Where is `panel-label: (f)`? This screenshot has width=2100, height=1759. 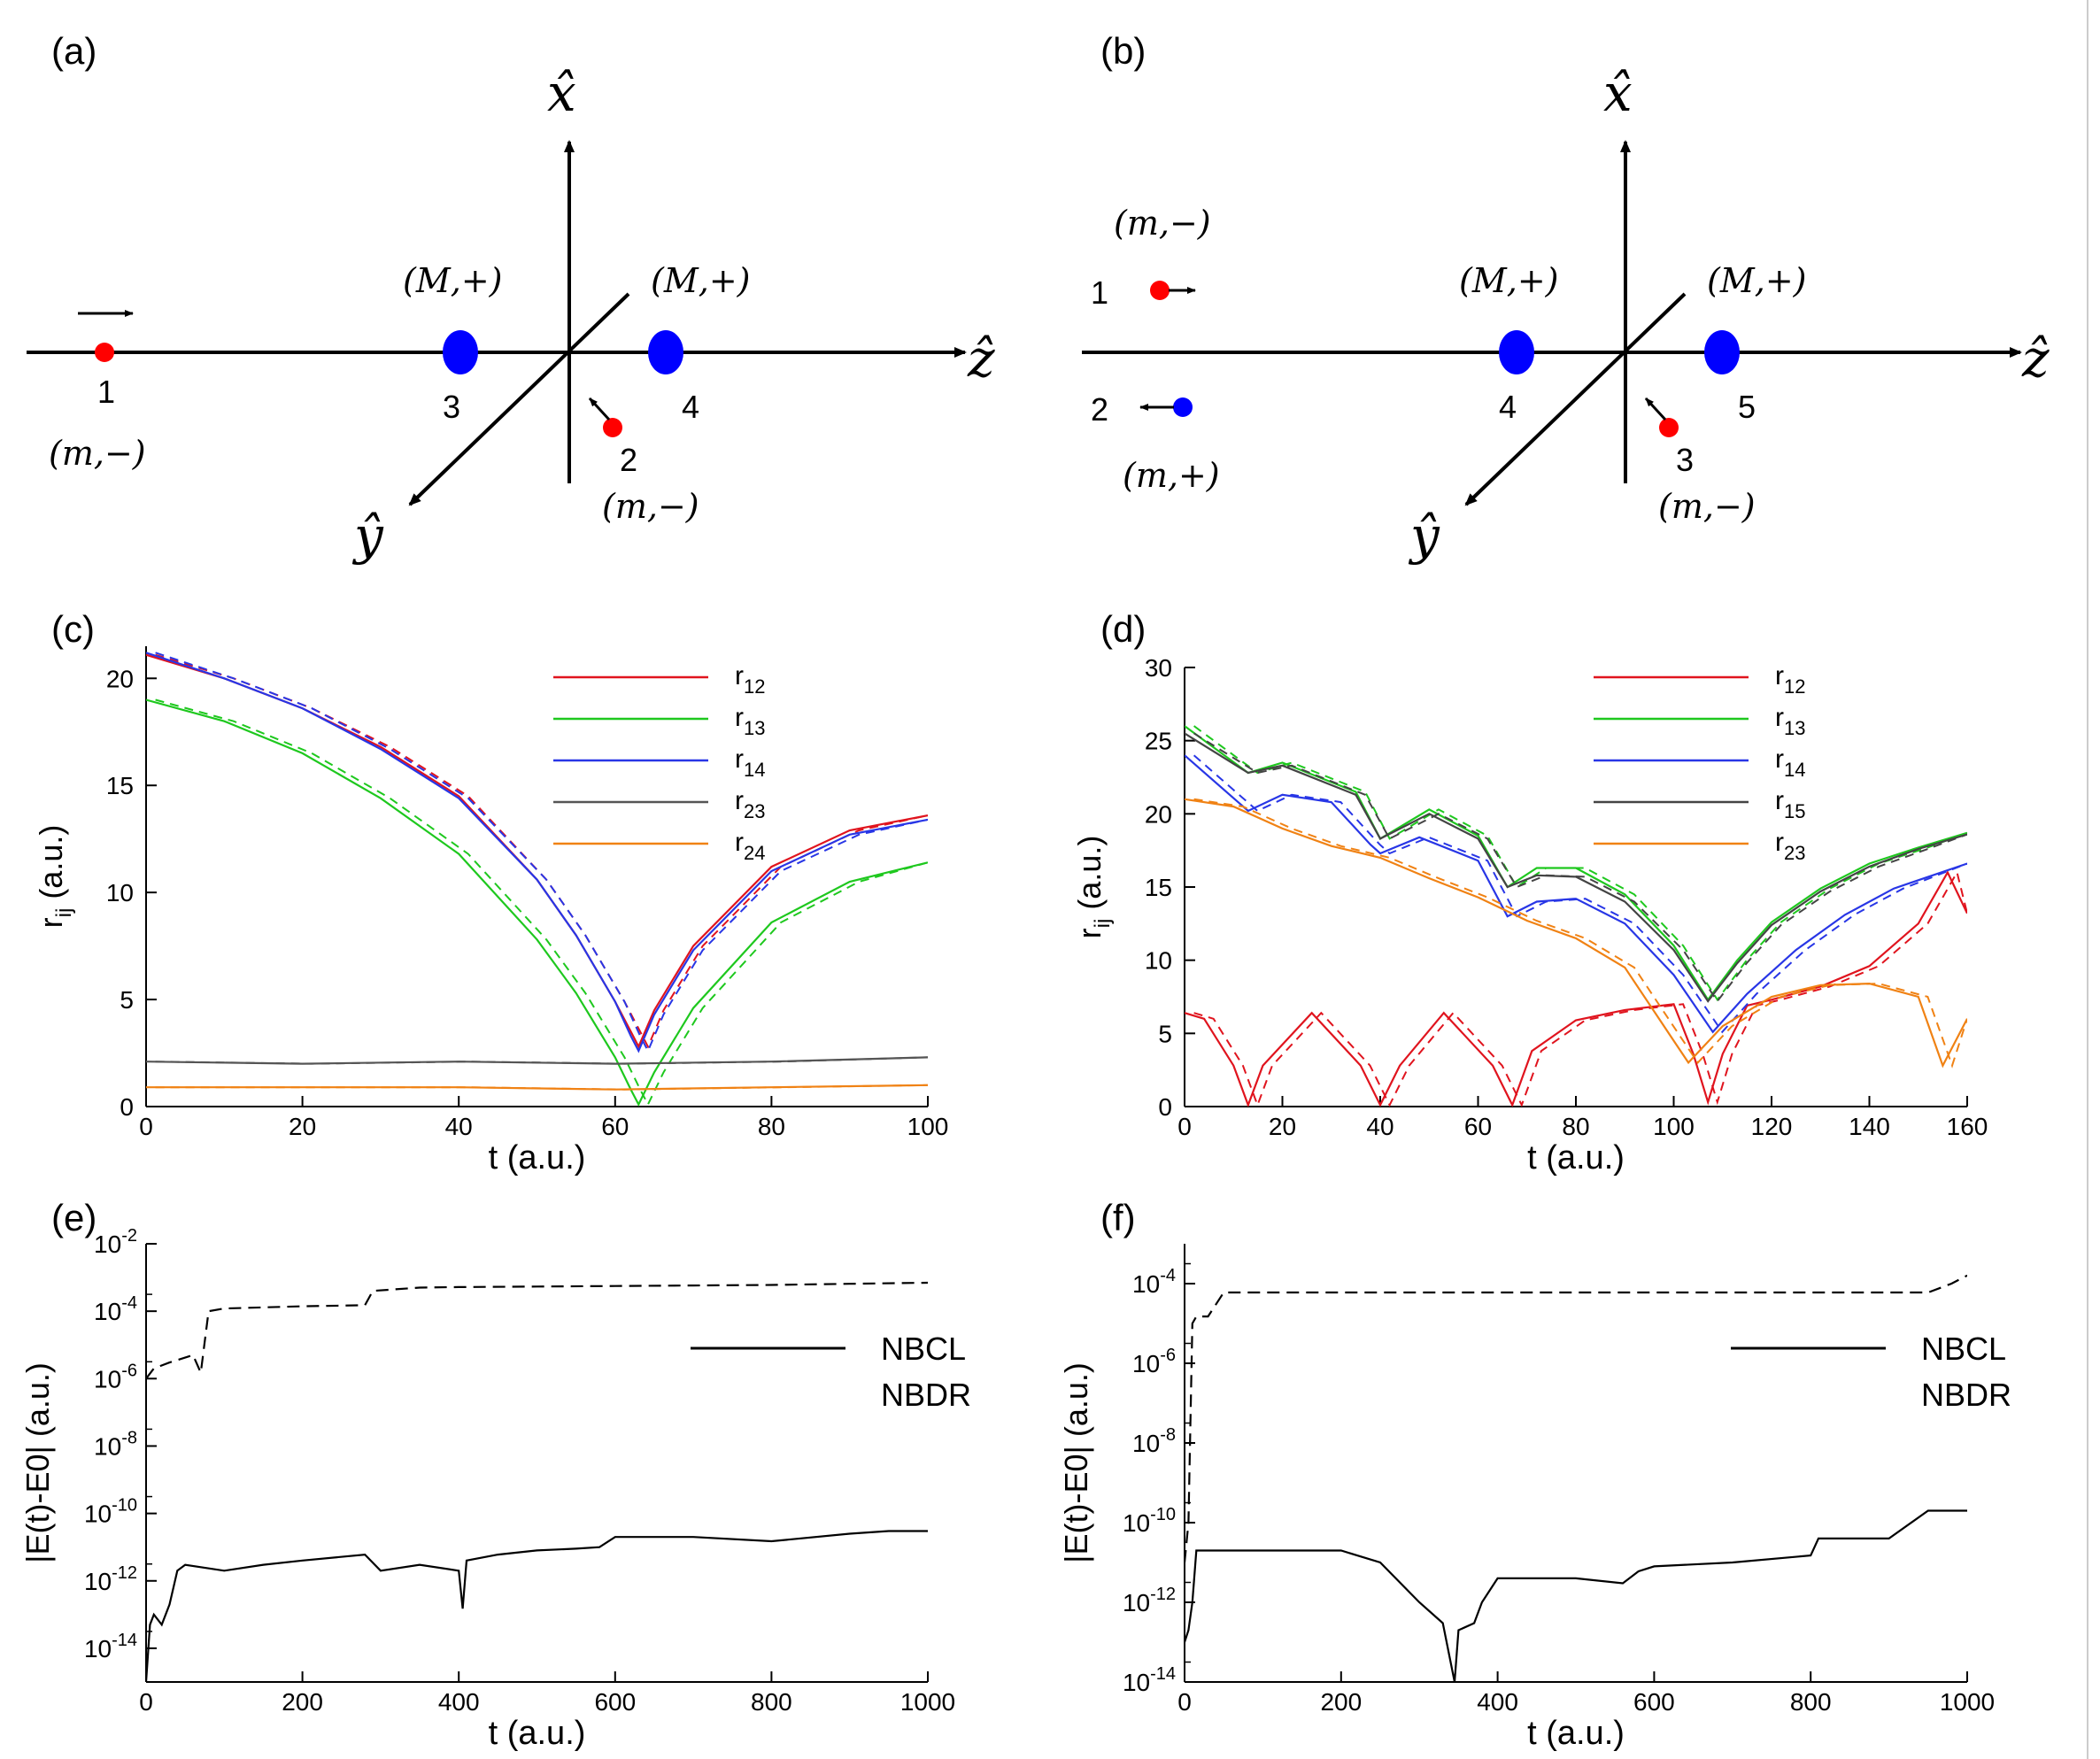 panel-label: (f) is located at coordinates (1118, 1217).